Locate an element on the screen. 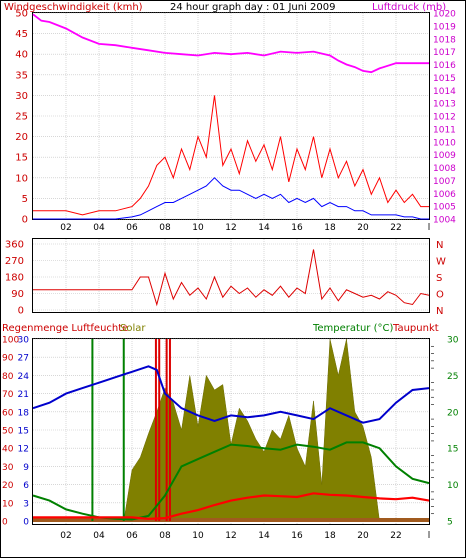 This screenshot has width=467, height=559. panel-temp-x-ticks: 02 04 06 08 10 12 14 16 18 20 22 l is located at coordinates (245, 536).